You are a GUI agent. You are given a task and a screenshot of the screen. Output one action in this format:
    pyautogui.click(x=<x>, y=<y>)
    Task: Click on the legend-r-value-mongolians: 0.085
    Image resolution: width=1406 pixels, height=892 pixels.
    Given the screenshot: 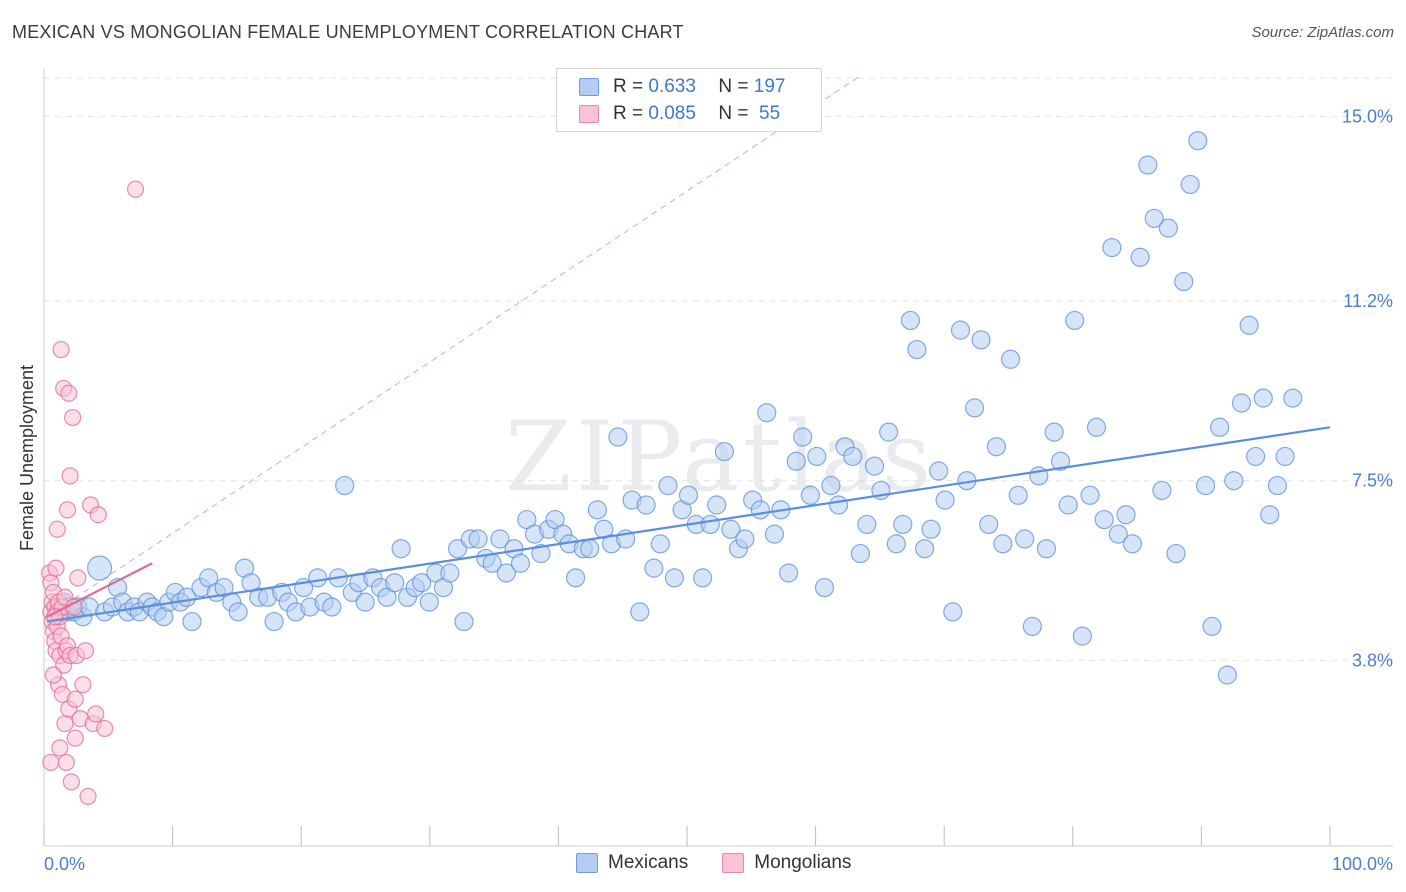 What is the action you would take?
    pyautogui.click(x=672, y=113)
    